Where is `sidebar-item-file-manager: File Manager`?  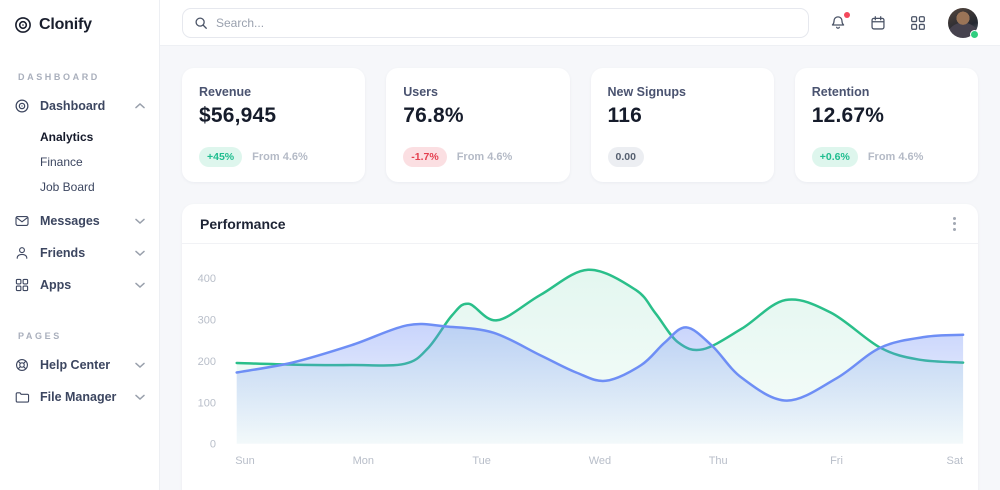 sidebar-item-file-manager: File Manager is located at coordinates (79, 397).